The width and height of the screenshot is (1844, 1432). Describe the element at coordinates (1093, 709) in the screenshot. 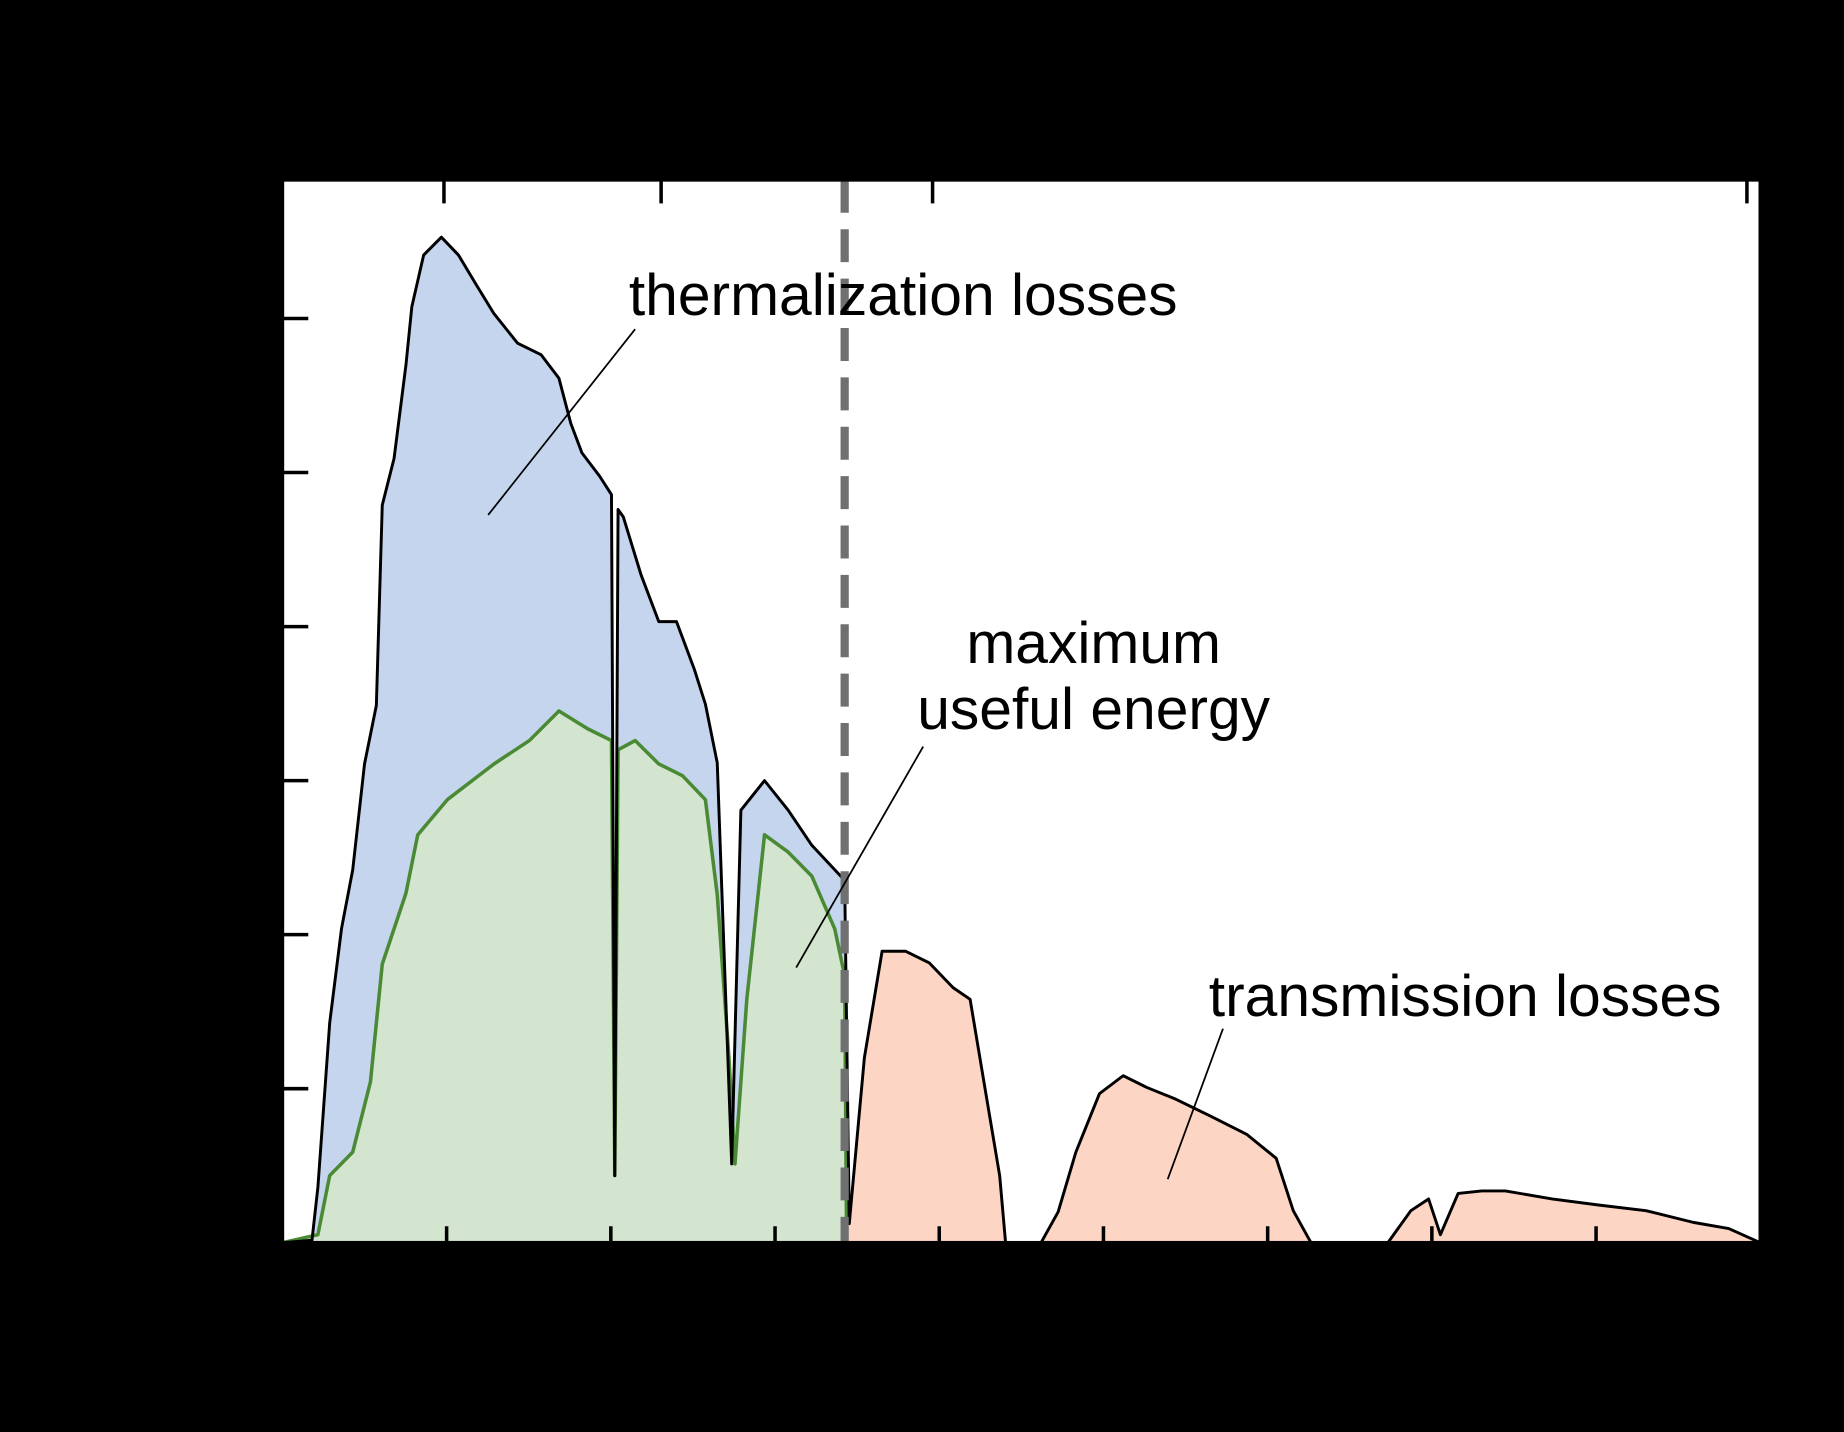

I see `annotation: useful energy` at that location.